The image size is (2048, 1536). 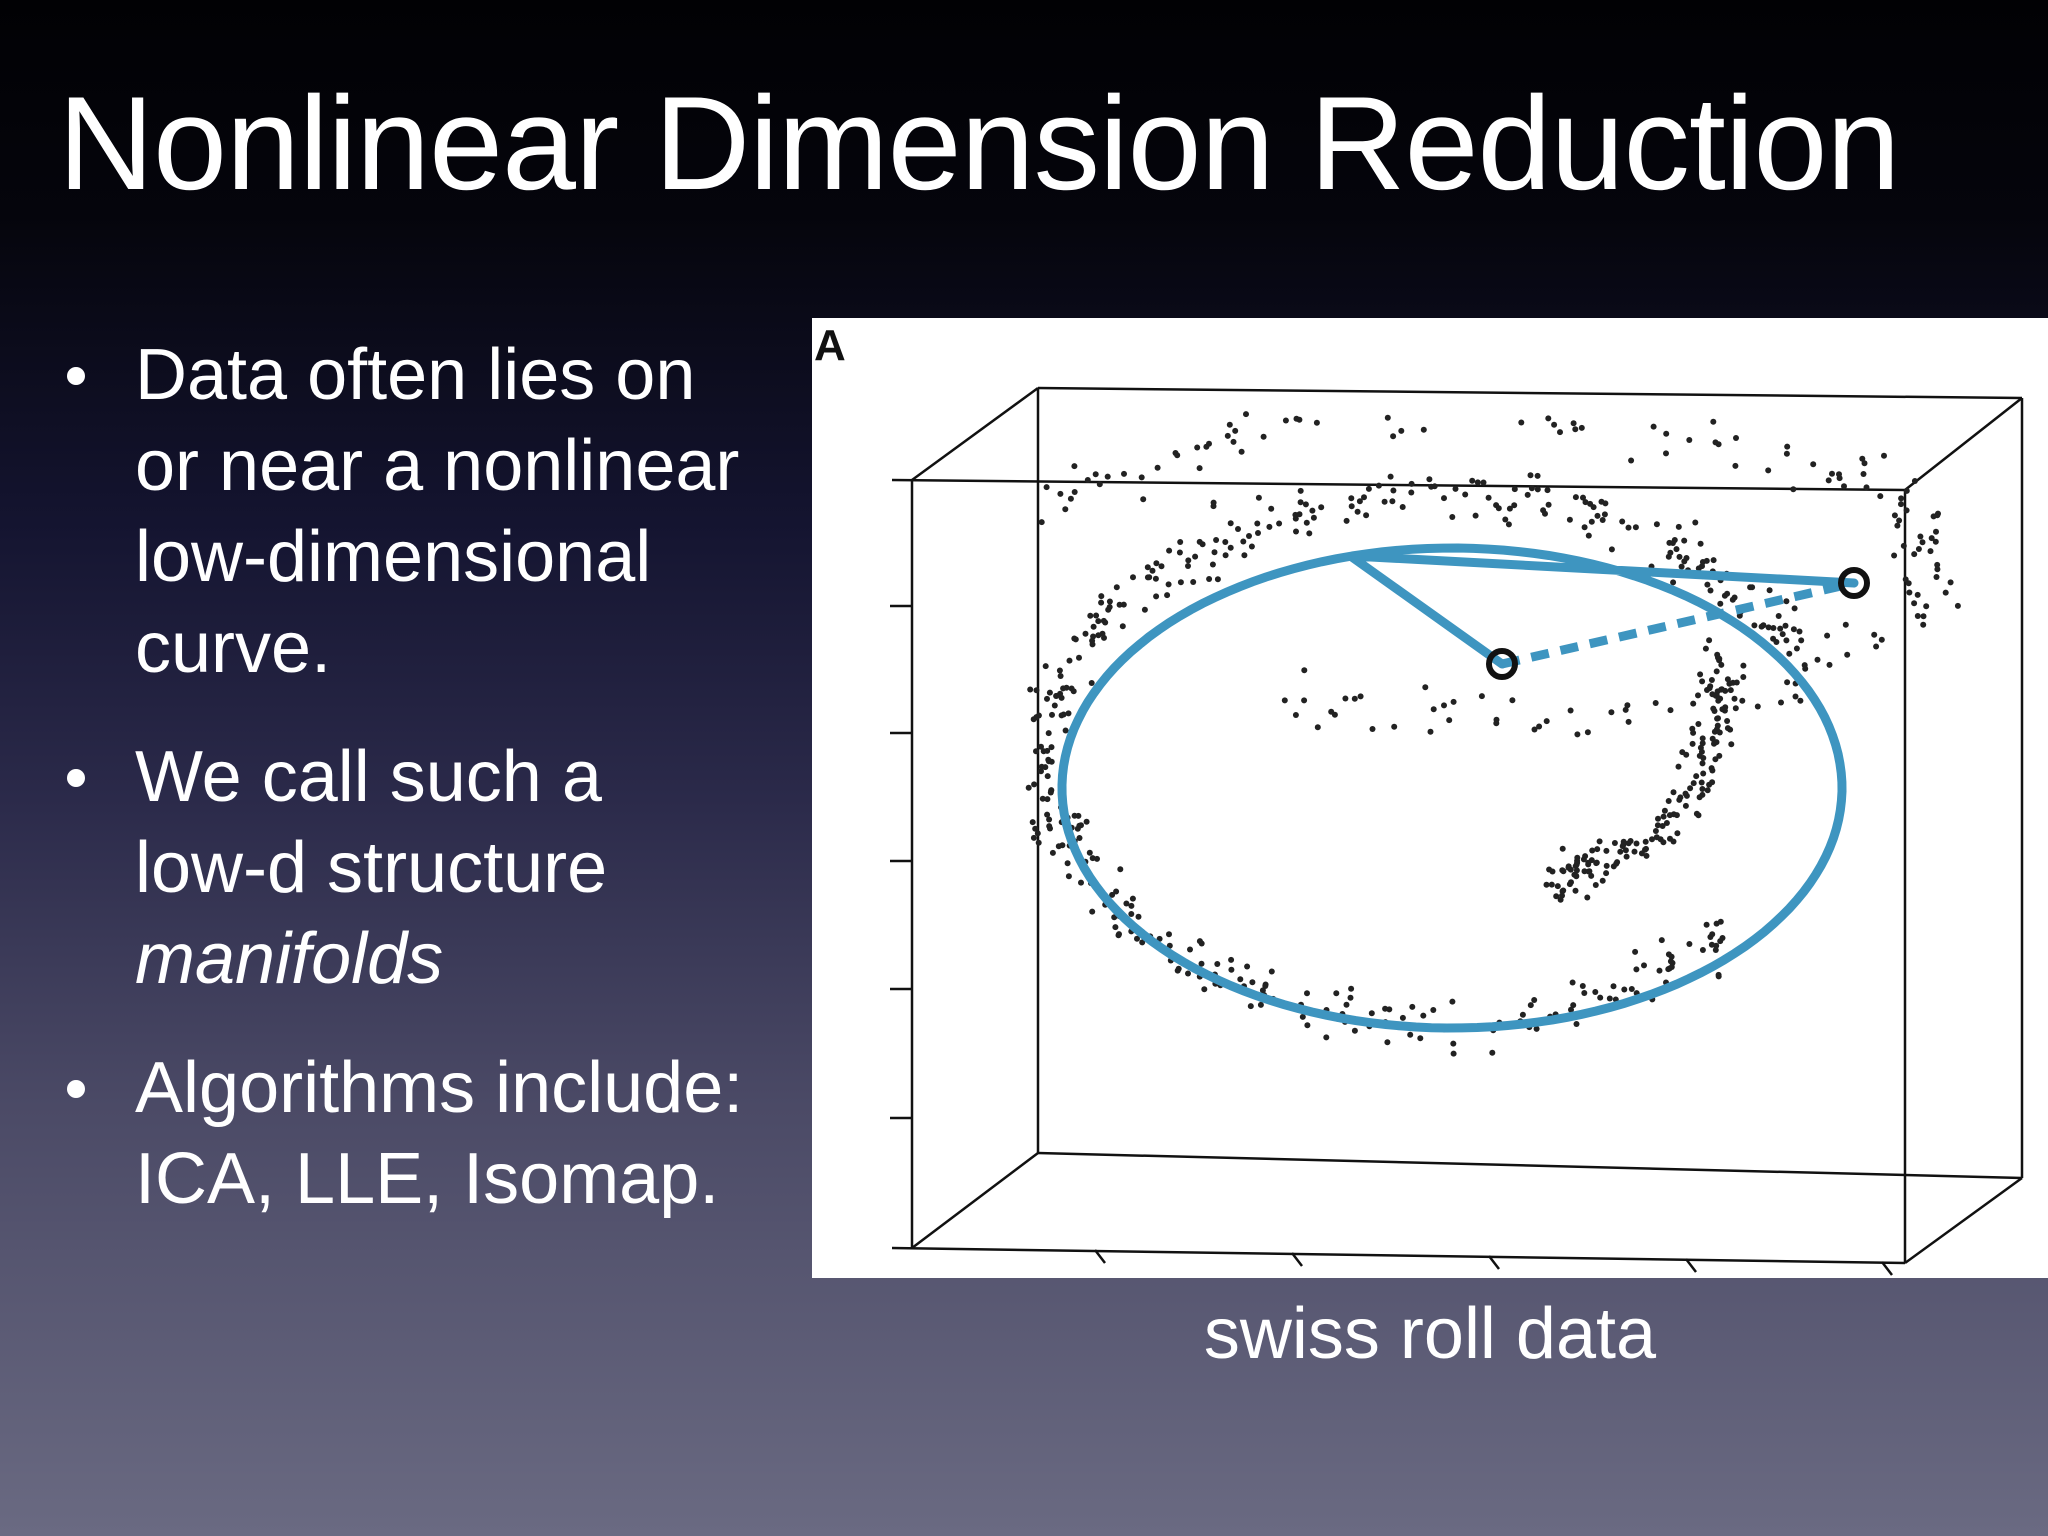 I want to click on x-tick, so click(x=1100, y=1256).